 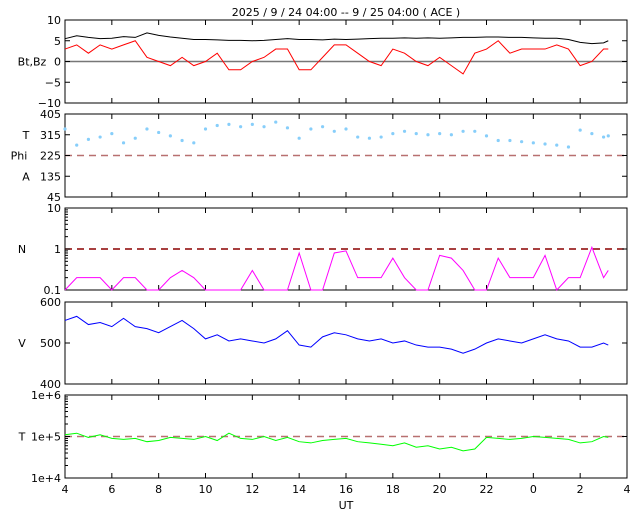 What do you see at coordinates (50, 384) in the screenshot?
I see `y-tick-label: 400` at bounding box center [50, 384].